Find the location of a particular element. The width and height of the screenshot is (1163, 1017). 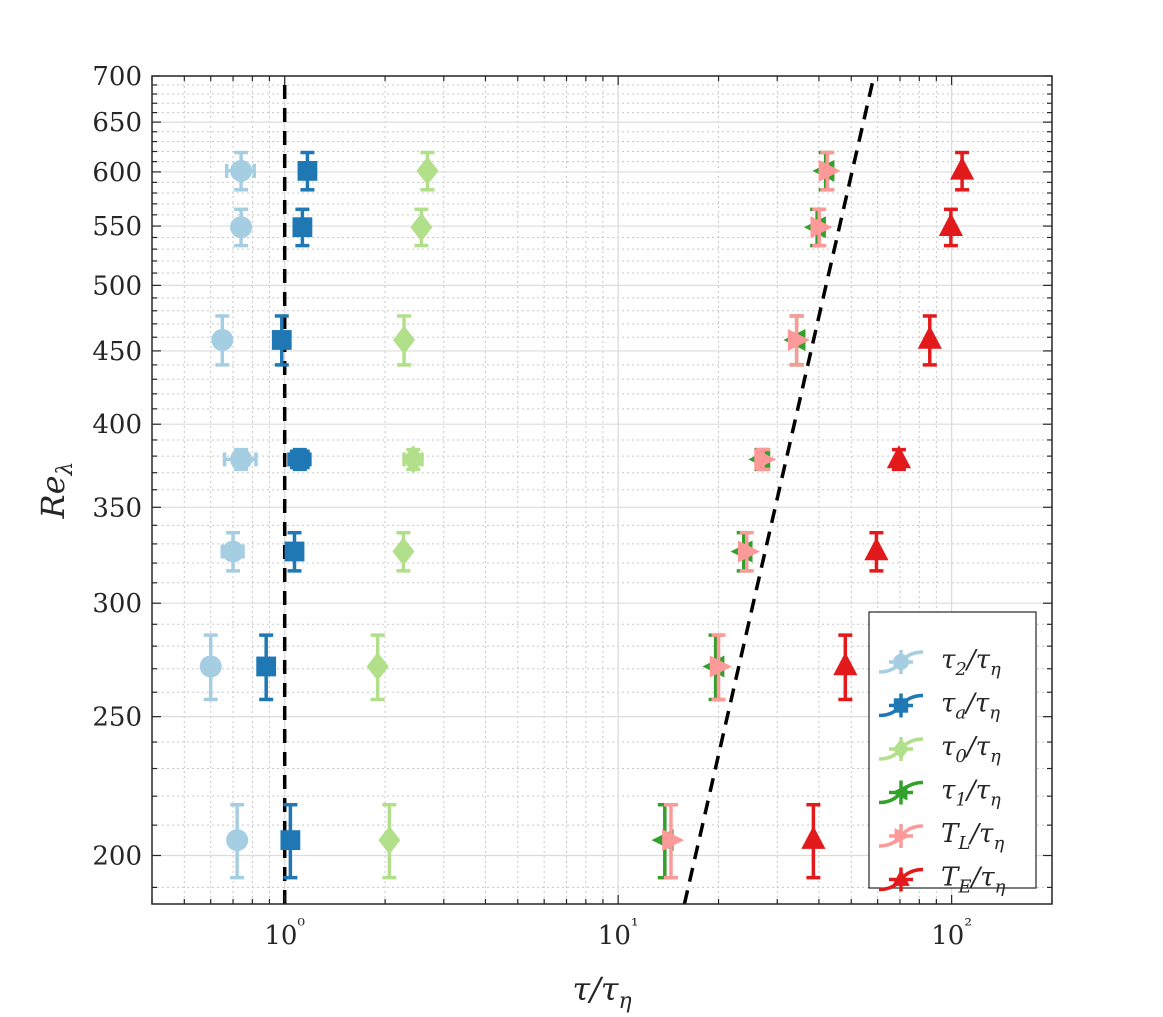

legend-entry-0: τ2/τη is located at coordinates (939, 662).